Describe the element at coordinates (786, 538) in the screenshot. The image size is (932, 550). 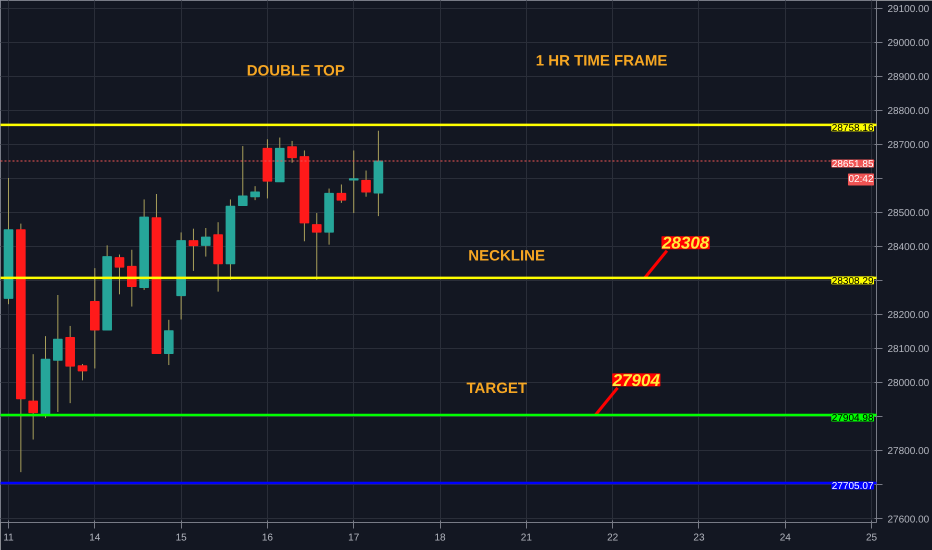
I see `x-tick-label: 24` at that location.